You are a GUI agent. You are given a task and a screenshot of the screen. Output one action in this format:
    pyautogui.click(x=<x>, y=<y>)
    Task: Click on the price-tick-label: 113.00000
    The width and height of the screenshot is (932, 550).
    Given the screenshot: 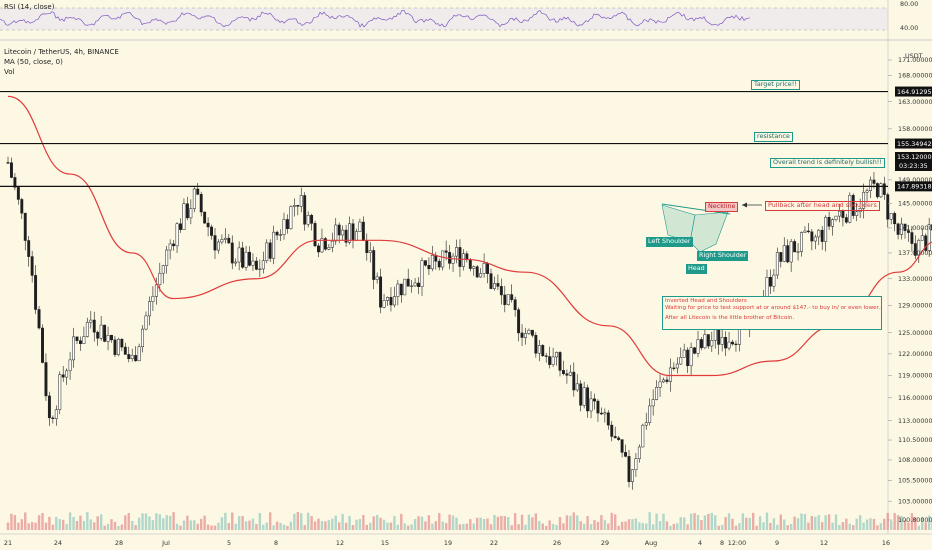 What is the action you would take?
    pyautogui.click(x=915, y=421)
    